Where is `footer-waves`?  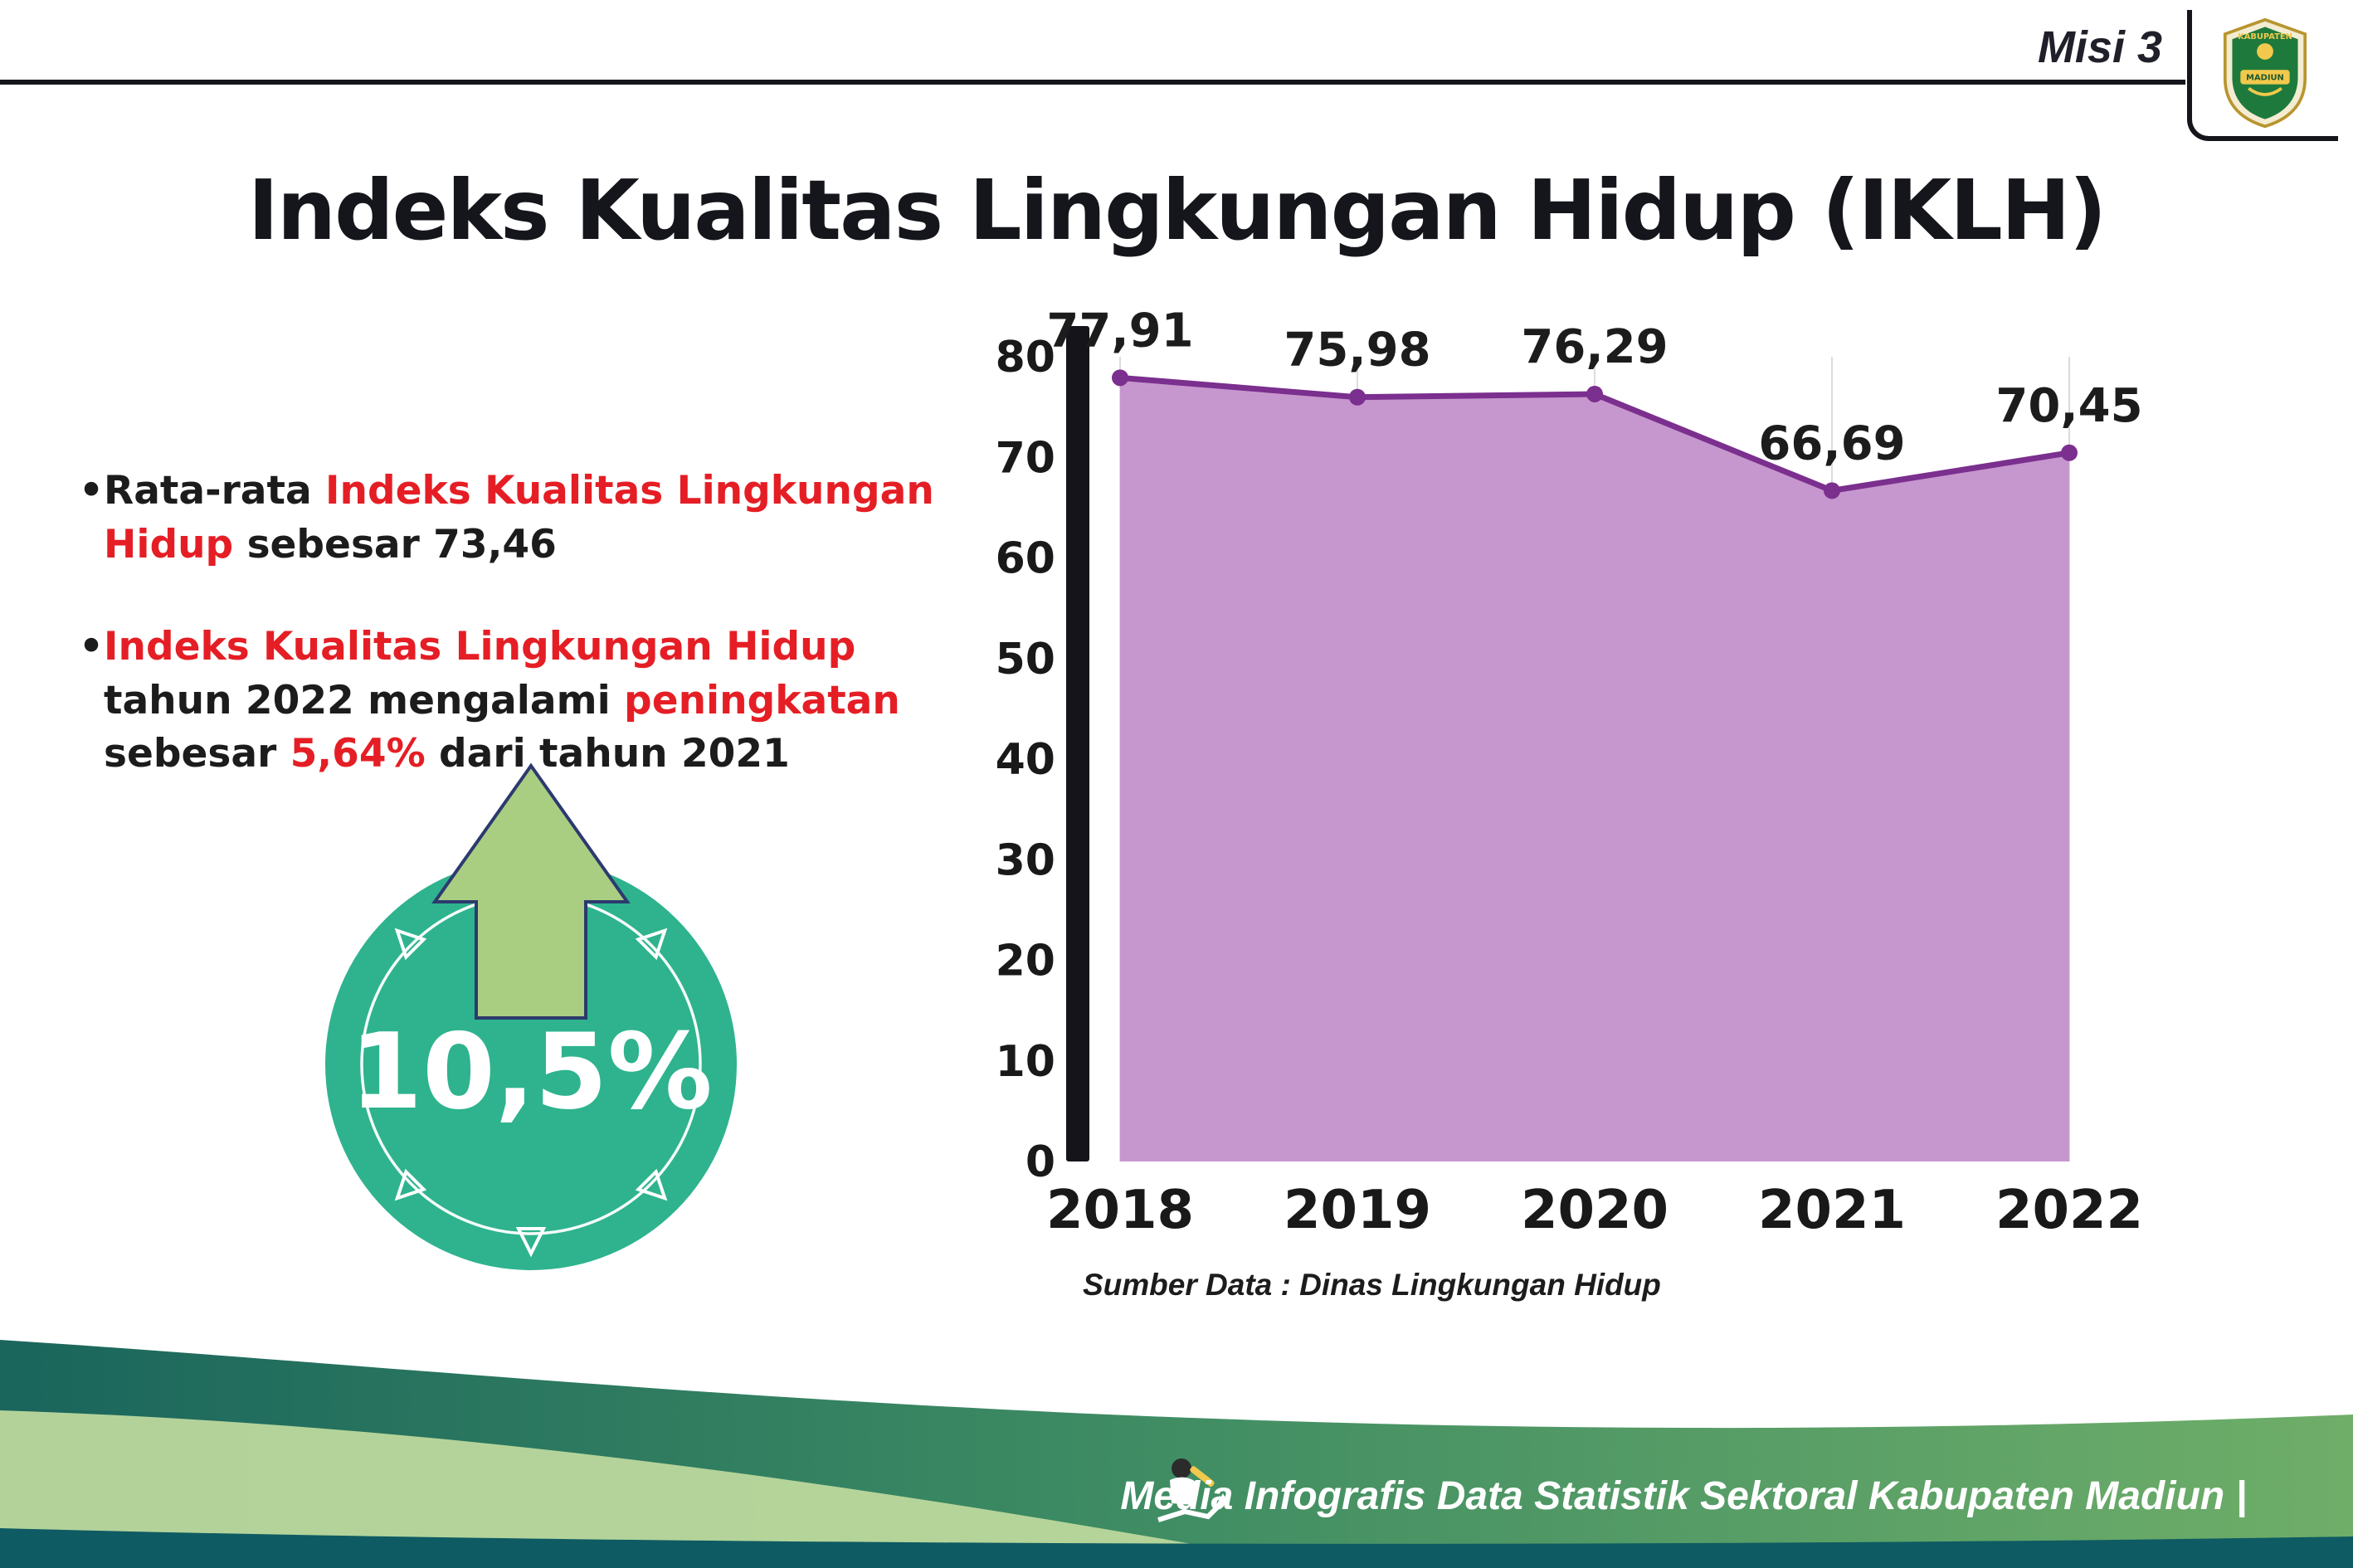 footer-waves is located at coordinates (1176, 1454).